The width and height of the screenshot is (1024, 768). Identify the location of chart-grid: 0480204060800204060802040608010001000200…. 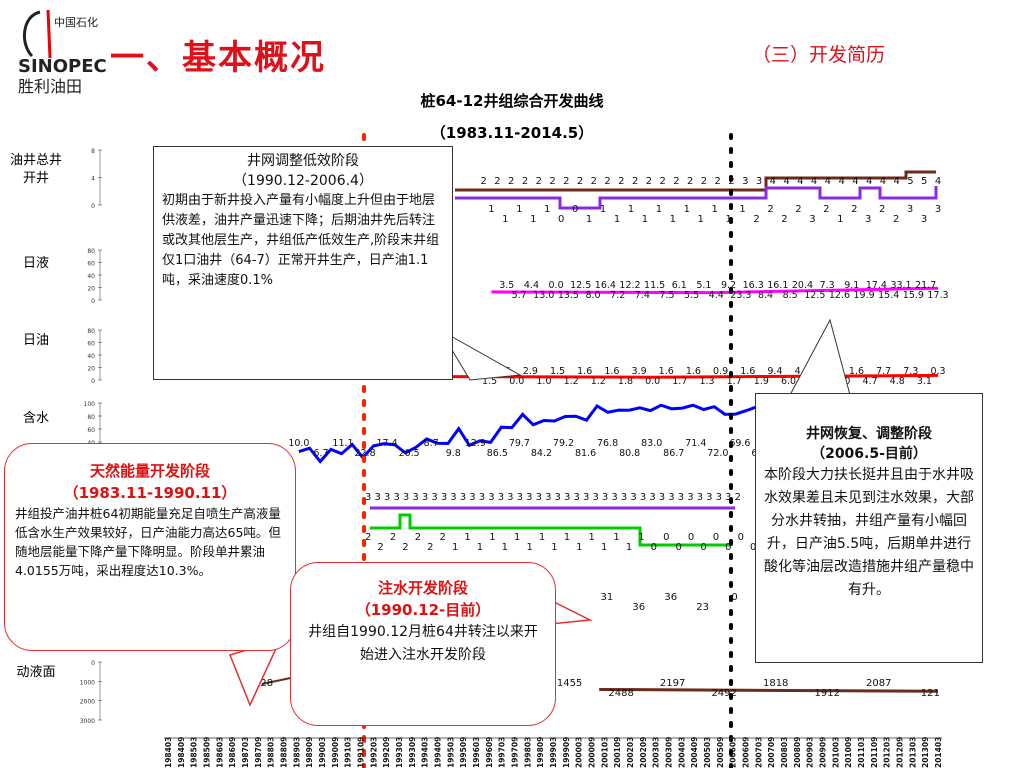
(91, 436).